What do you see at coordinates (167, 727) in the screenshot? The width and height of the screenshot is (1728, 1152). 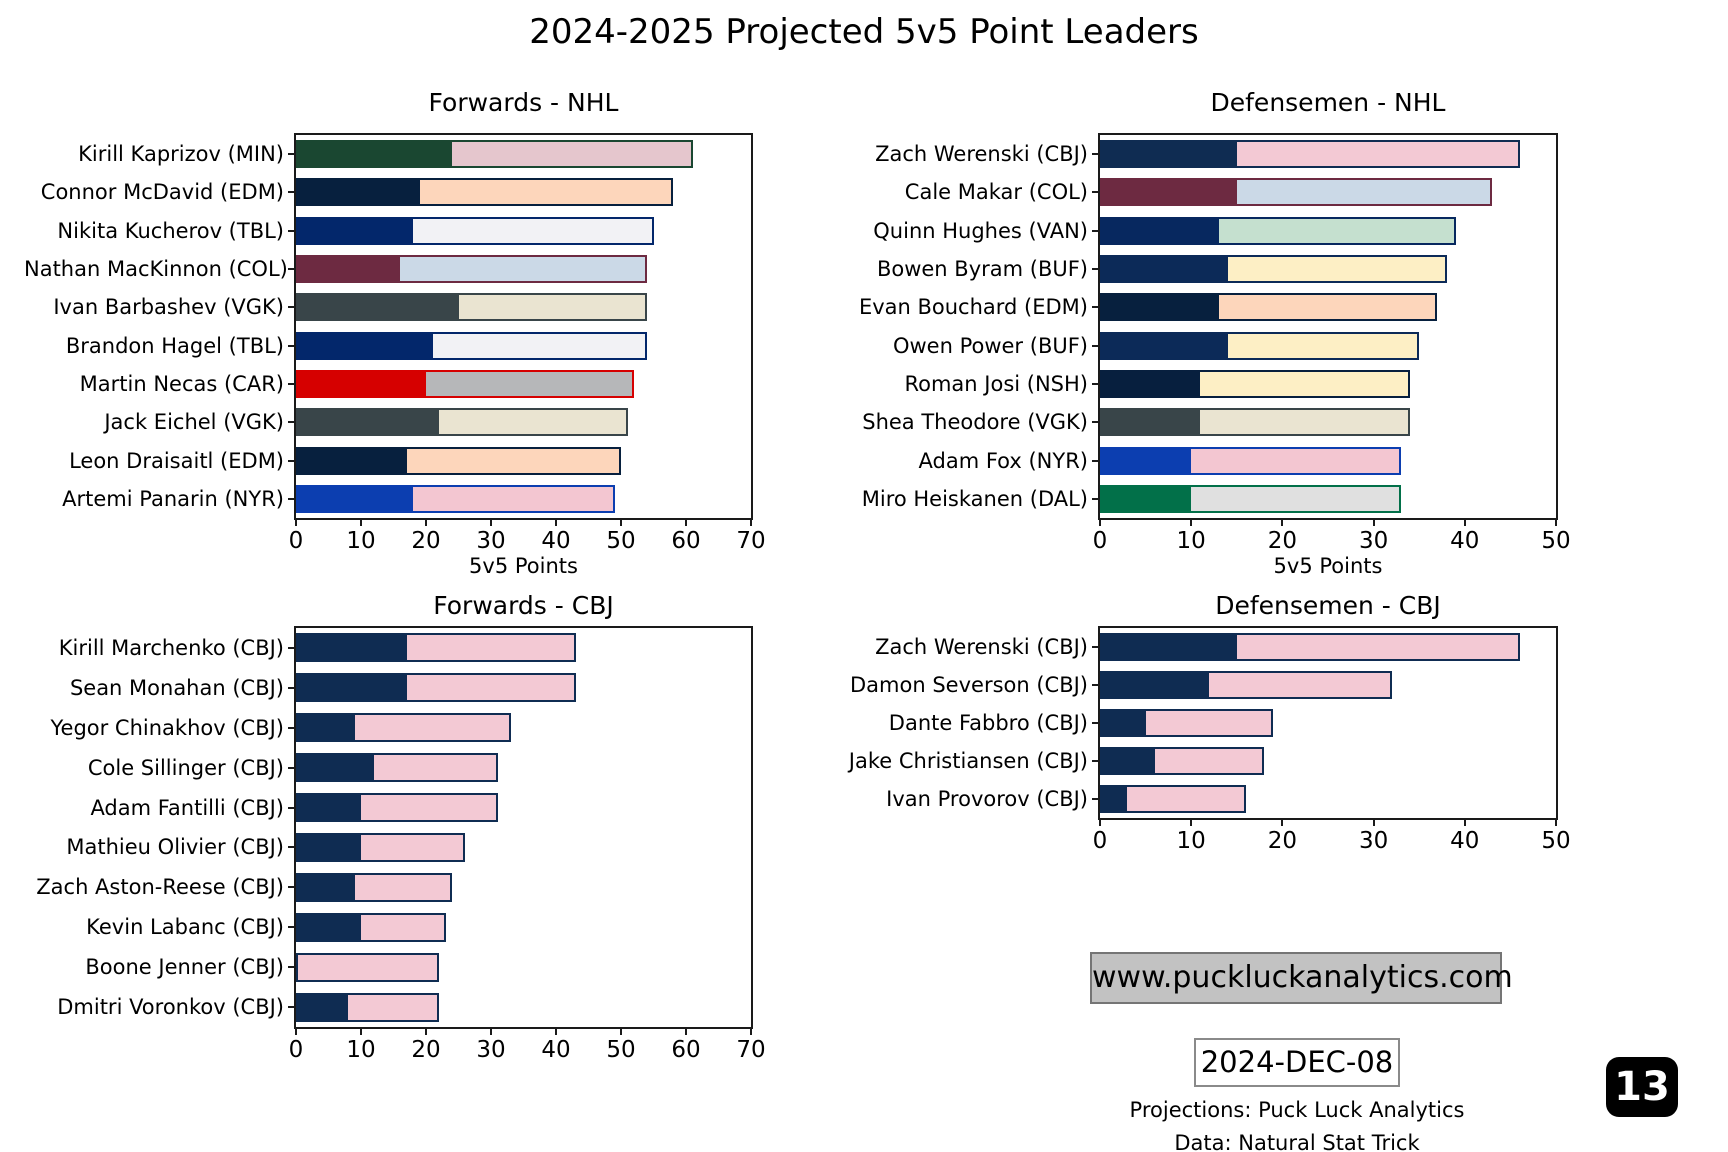 I see `player-label: Yegor Chinakhov (CBJ)` at bounding box center [167, 727].